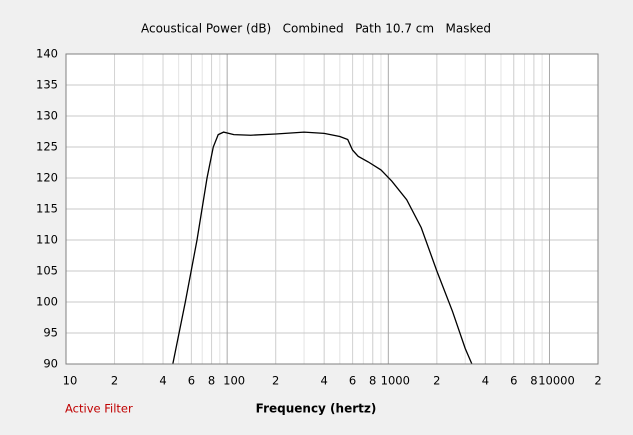 This screenshot has width=633, height=435. Describe the element at coordinates (47, 54) in the screenshot. I see `y-tick-label: 140` at that location.